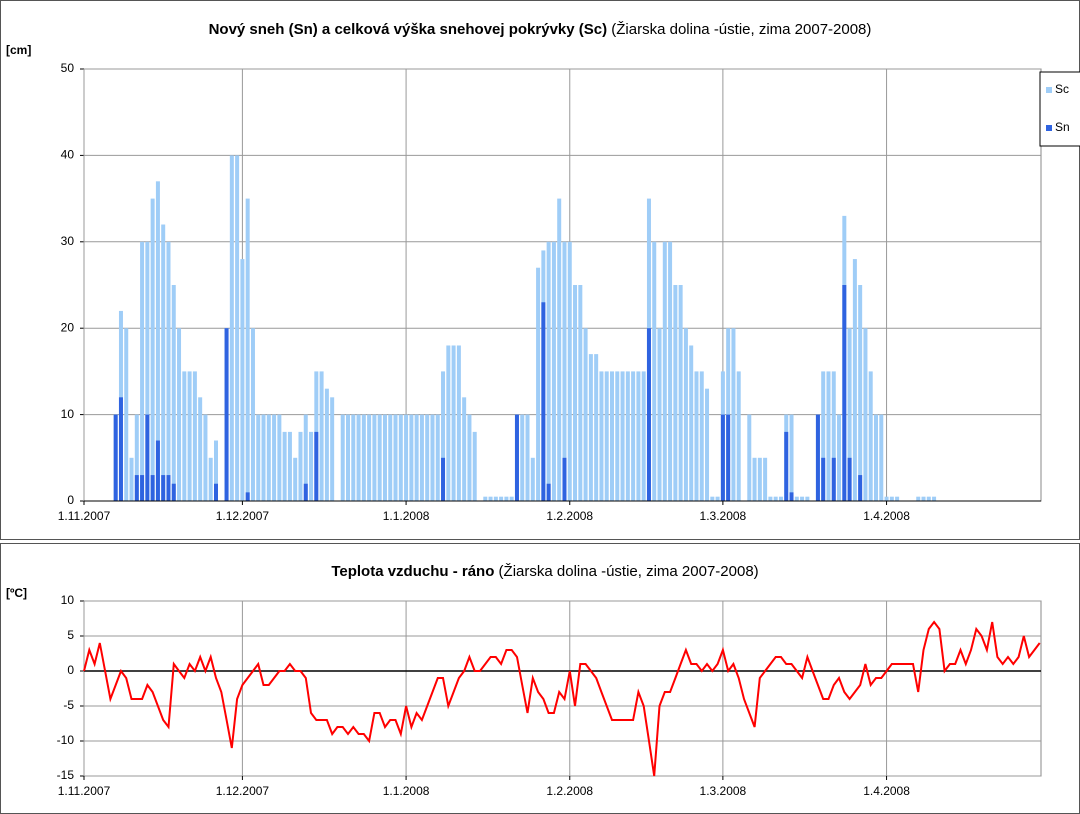 The width and height of the screenshot is (1080, 814). What do you see at coordinates (739, 29) in the screenshot?
I see `title-note: (Žiarska dolina -ústie, zima 2007-2008)` at bounding box center [739, 29].